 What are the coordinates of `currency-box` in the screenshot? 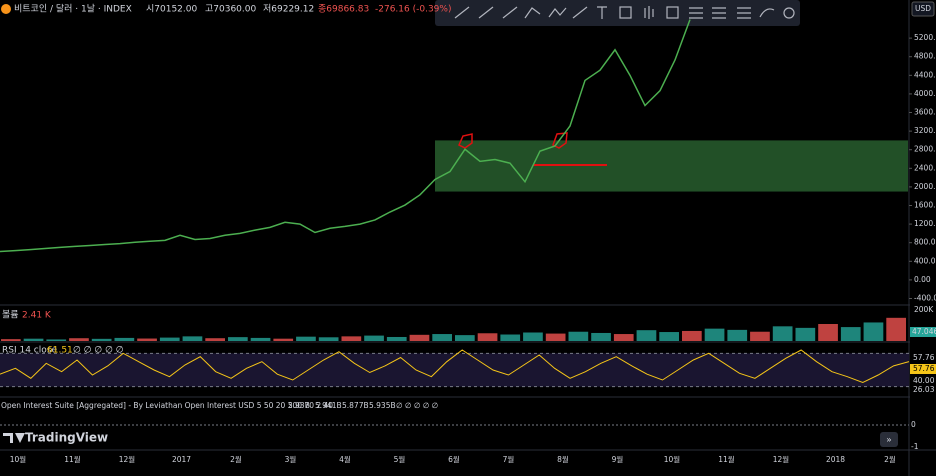 It's located at (923, 9).